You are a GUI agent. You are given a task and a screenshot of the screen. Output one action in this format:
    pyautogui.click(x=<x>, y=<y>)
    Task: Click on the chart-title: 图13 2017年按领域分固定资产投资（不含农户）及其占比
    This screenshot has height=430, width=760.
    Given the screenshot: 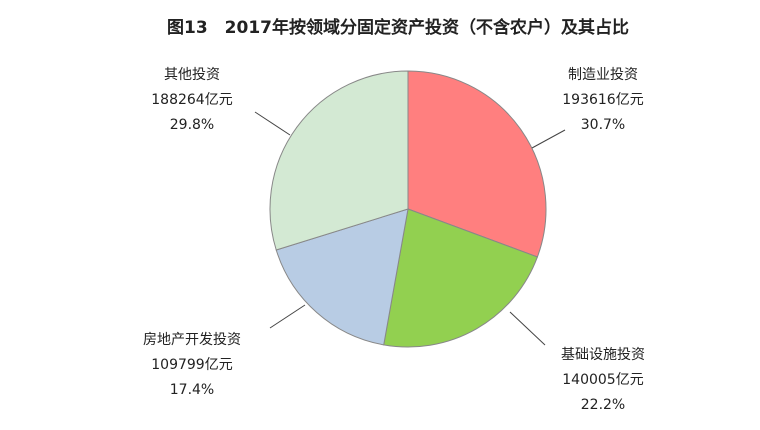 What is the action you would take?
    pyautogui.click(x=398, y=27)
    